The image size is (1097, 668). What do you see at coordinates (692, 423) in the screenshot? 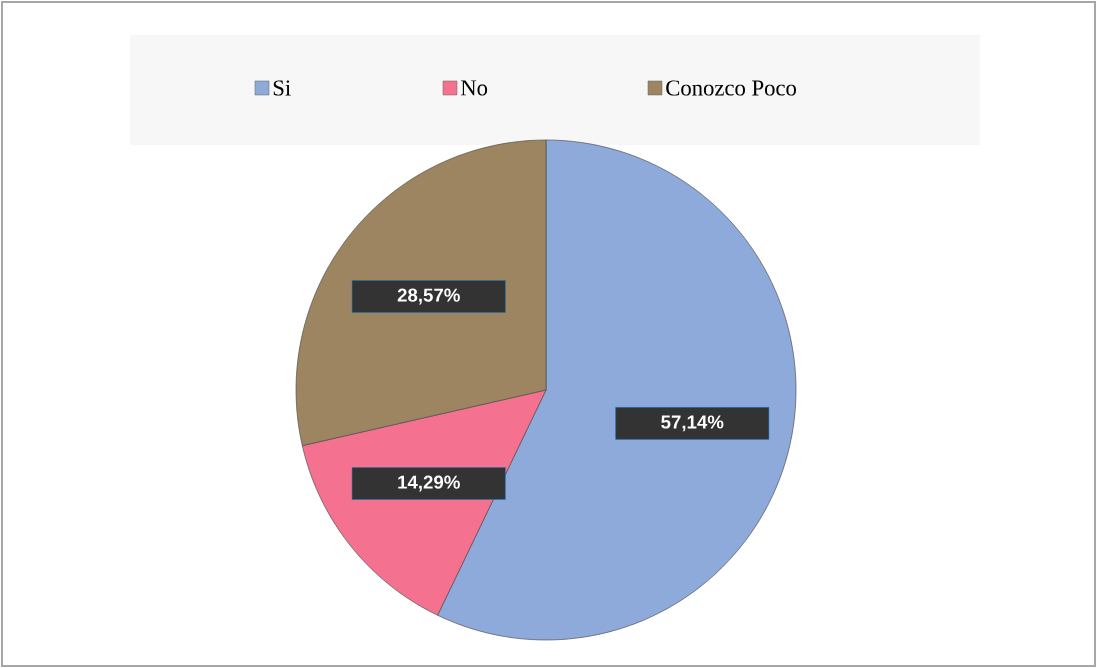
I see `data-label: 57,14%` at bounding box center [692, 423].